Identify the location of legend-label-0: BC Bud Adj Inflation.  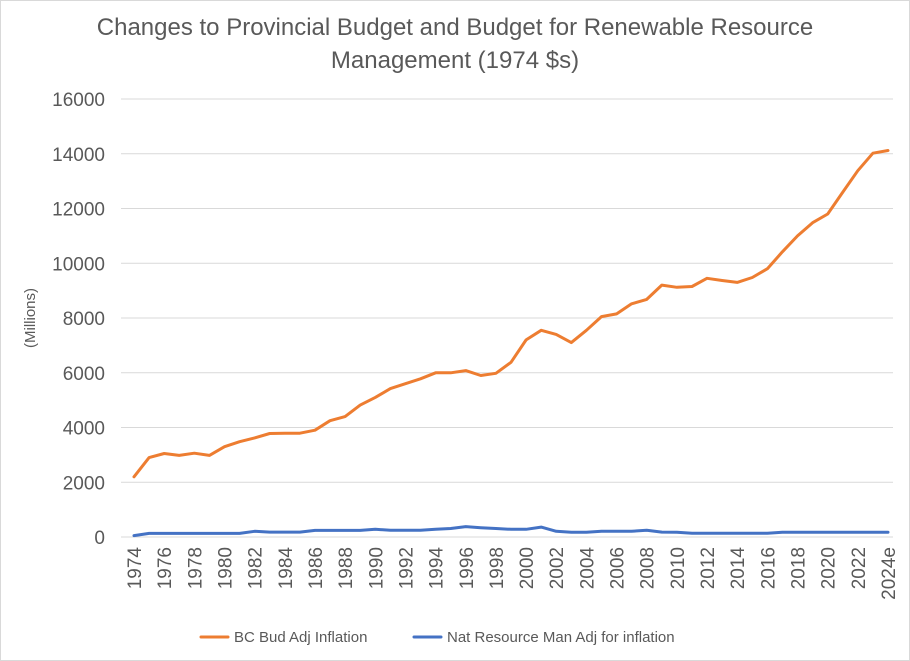
(300, 637).